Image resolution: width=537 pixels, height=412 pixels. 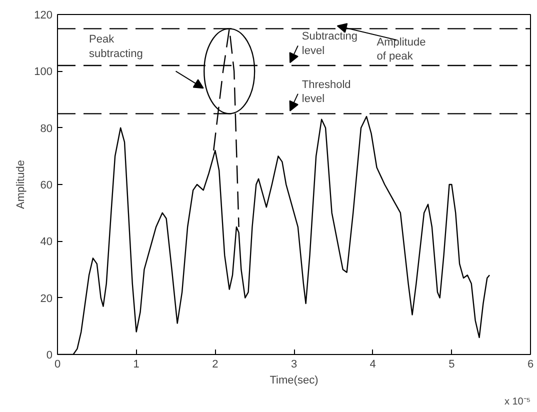 I want to click on y-tick-label: 80, so click(x=46, y=128).